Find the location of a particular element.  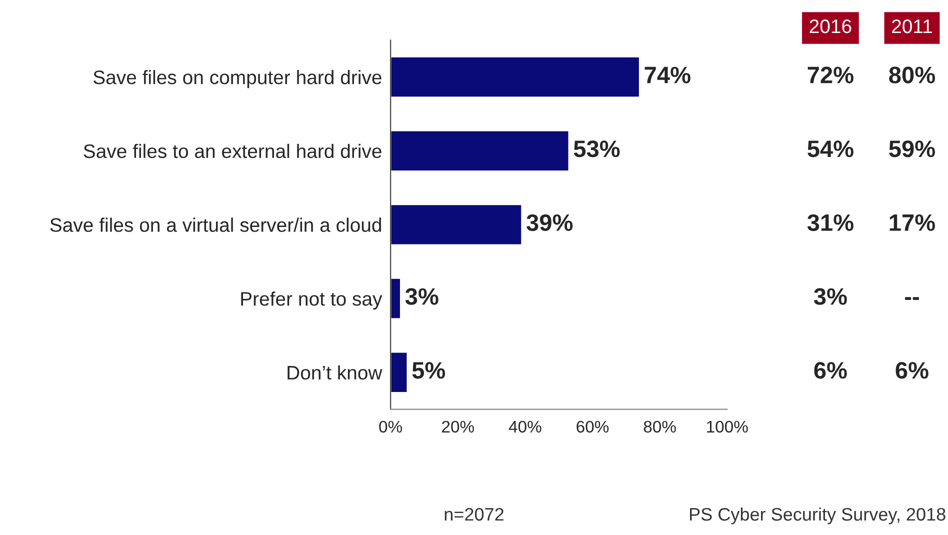

text: n=2072 is located at coordinates (474, 514).